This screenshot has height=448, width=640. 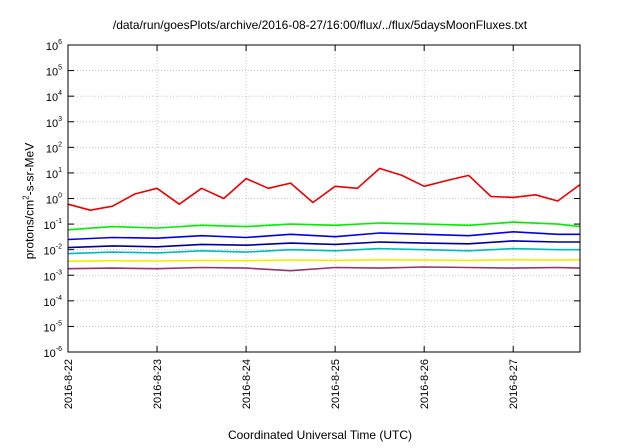 I want to click on y-tick-label: 10⁻⁵, so click(x=53, y=327).